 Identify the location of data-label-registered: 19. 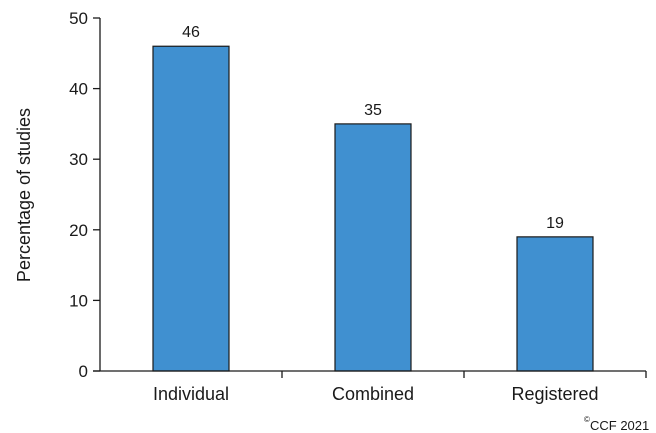
(555, 223).